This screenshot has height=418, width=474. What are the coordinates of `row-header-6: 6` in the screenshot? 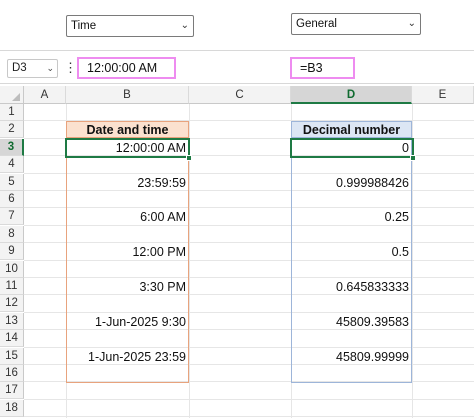 It's located at (12, 199).